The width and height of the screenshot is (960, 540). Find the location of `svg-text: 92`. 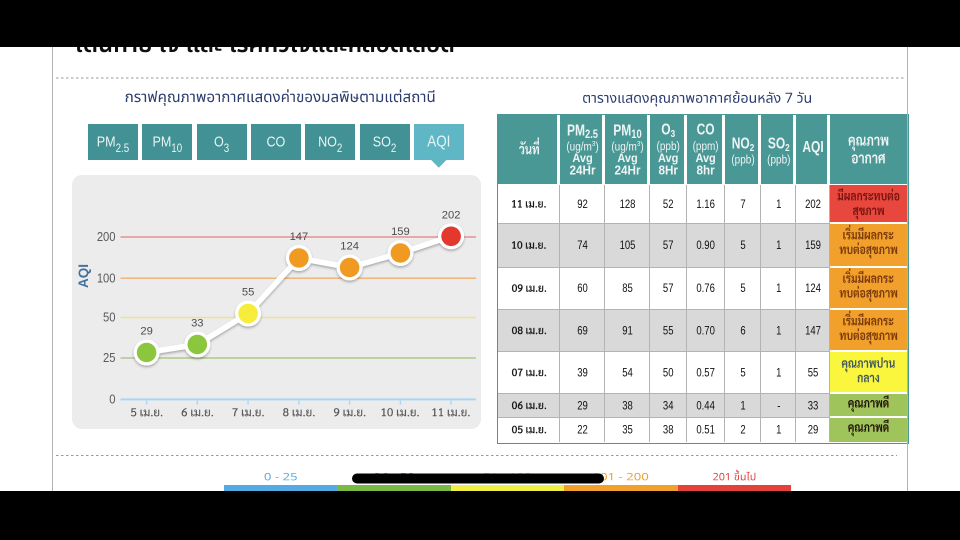

svg-text: 92 is located at coordinates (582, 204).